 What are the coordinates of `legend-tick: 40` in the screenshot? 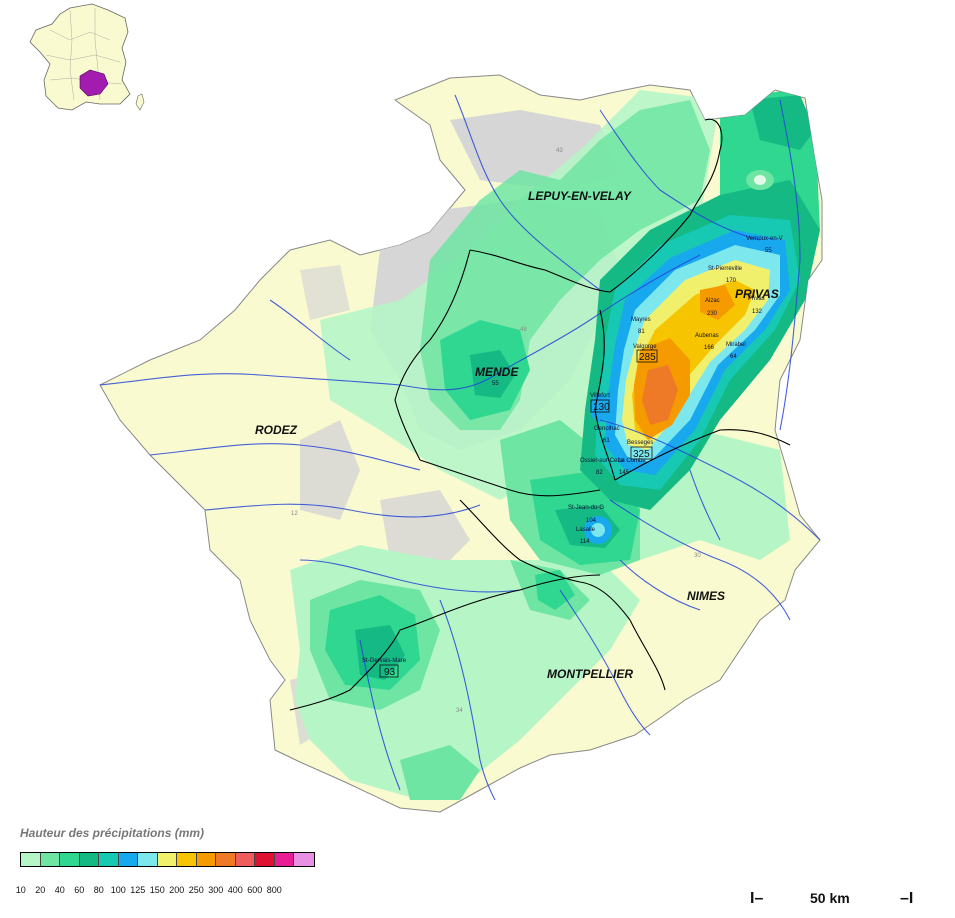 It's located at (59, 890).